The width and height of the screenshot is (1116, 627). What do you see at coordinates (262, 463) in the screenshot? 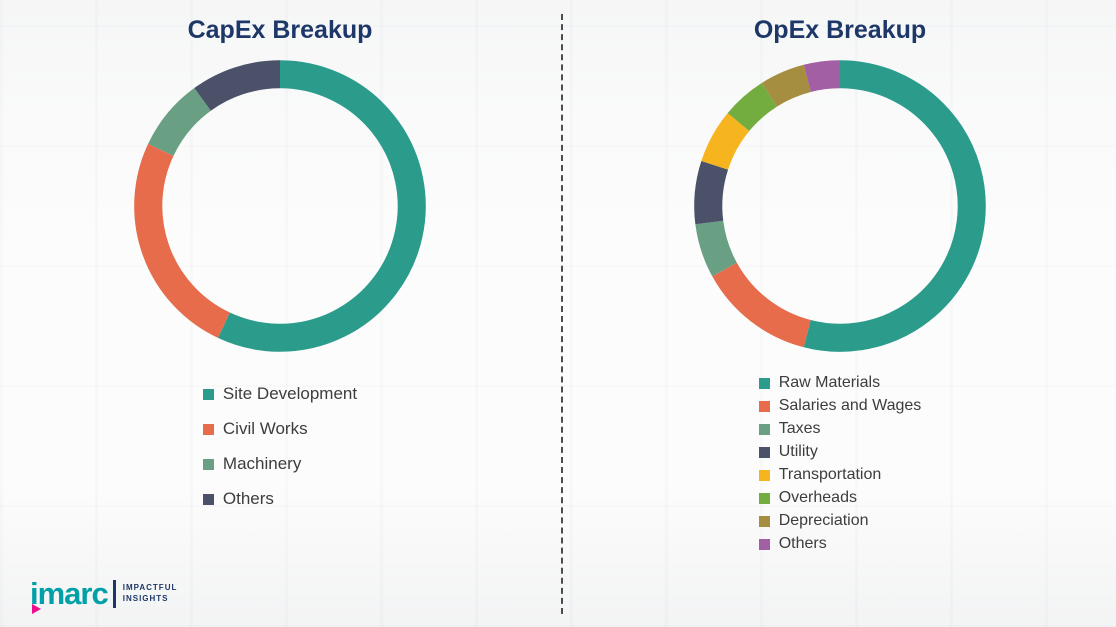
I see `legend-label: Machinery` at bounding box center [262, 463].